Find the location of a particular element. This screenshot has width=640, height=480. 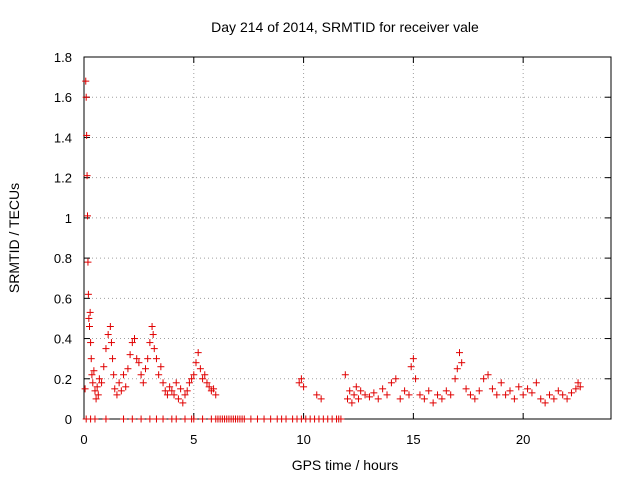

y-tick-label: 1.2 is located at coordinates (63, 178).